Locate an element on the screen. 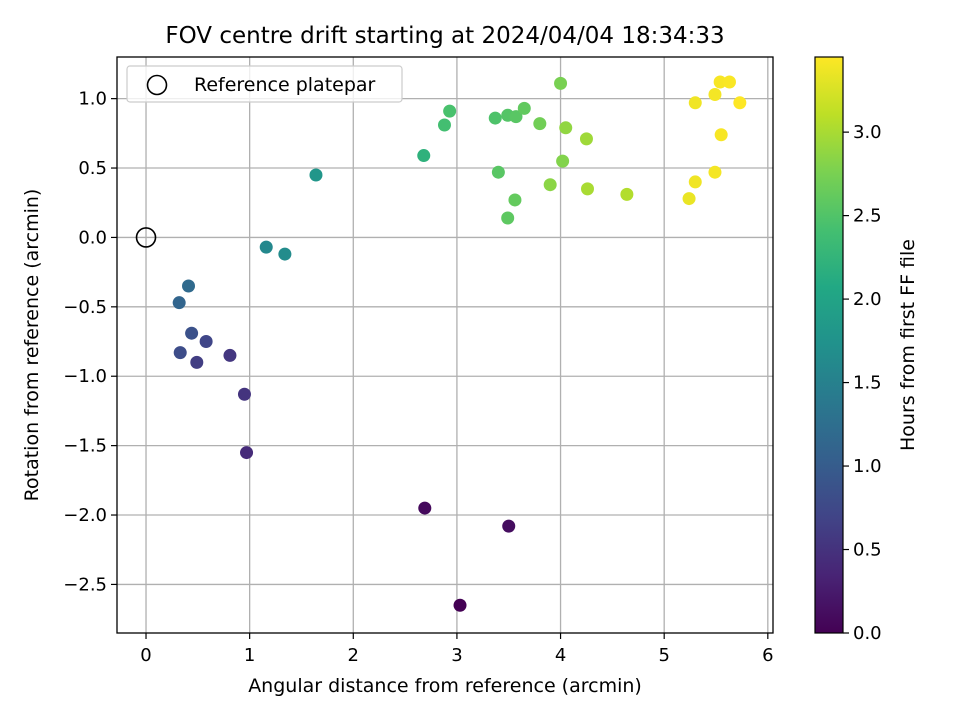  colorbar-gradient is located at coordinates (829, 345).